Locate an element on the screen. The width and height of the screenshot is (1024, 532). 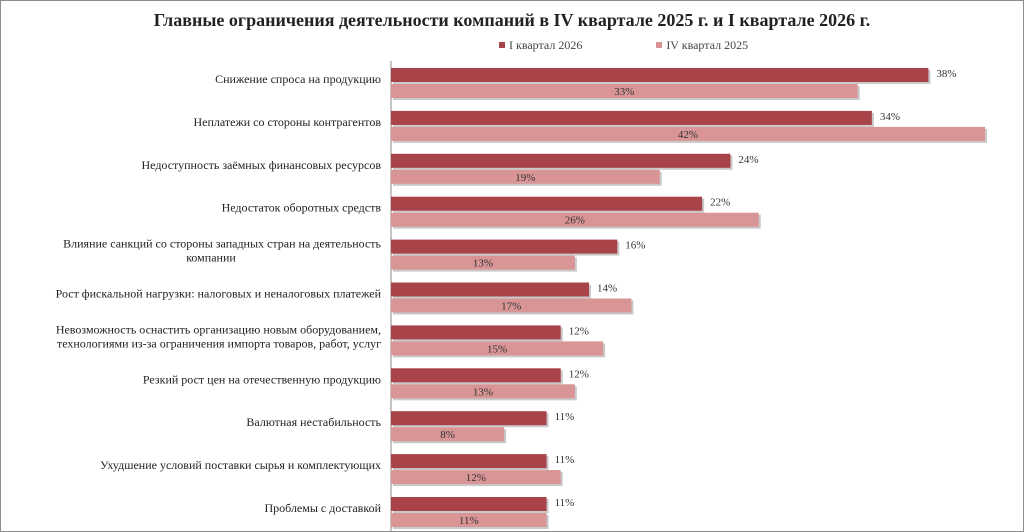
category-label: Недостаток оборотных средств is located at coordinates (302, 208).